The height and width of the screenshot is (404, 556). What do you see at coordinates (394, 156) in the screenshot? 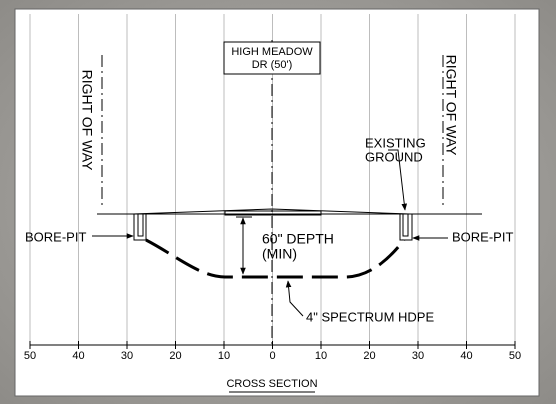
I see `ground-label: GROUND` at bounding box center [394, 156].